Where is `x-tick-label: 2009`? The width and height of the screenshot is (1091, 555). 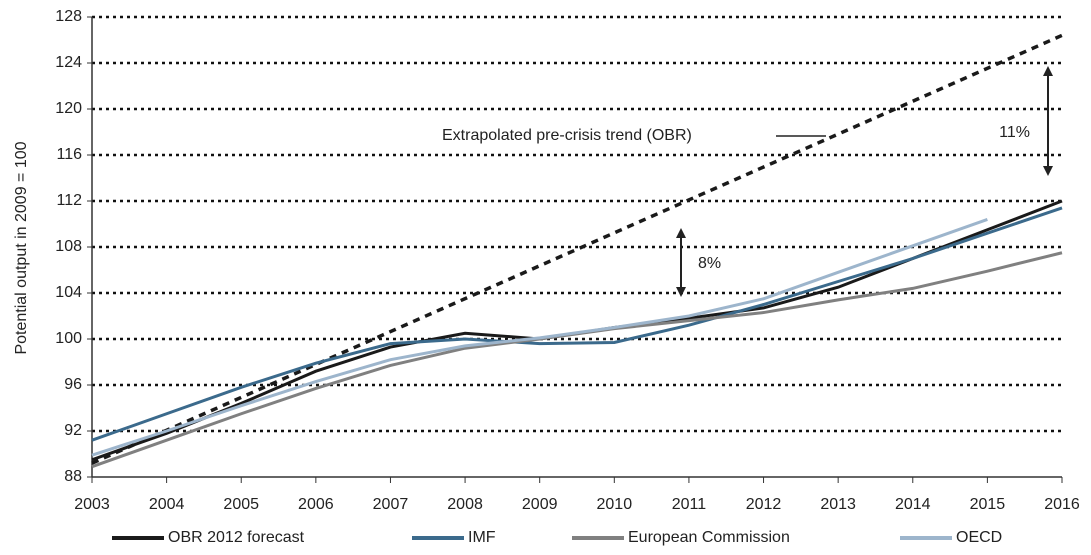 x-tick-label: 2009 is located at coordinates (540, 504).